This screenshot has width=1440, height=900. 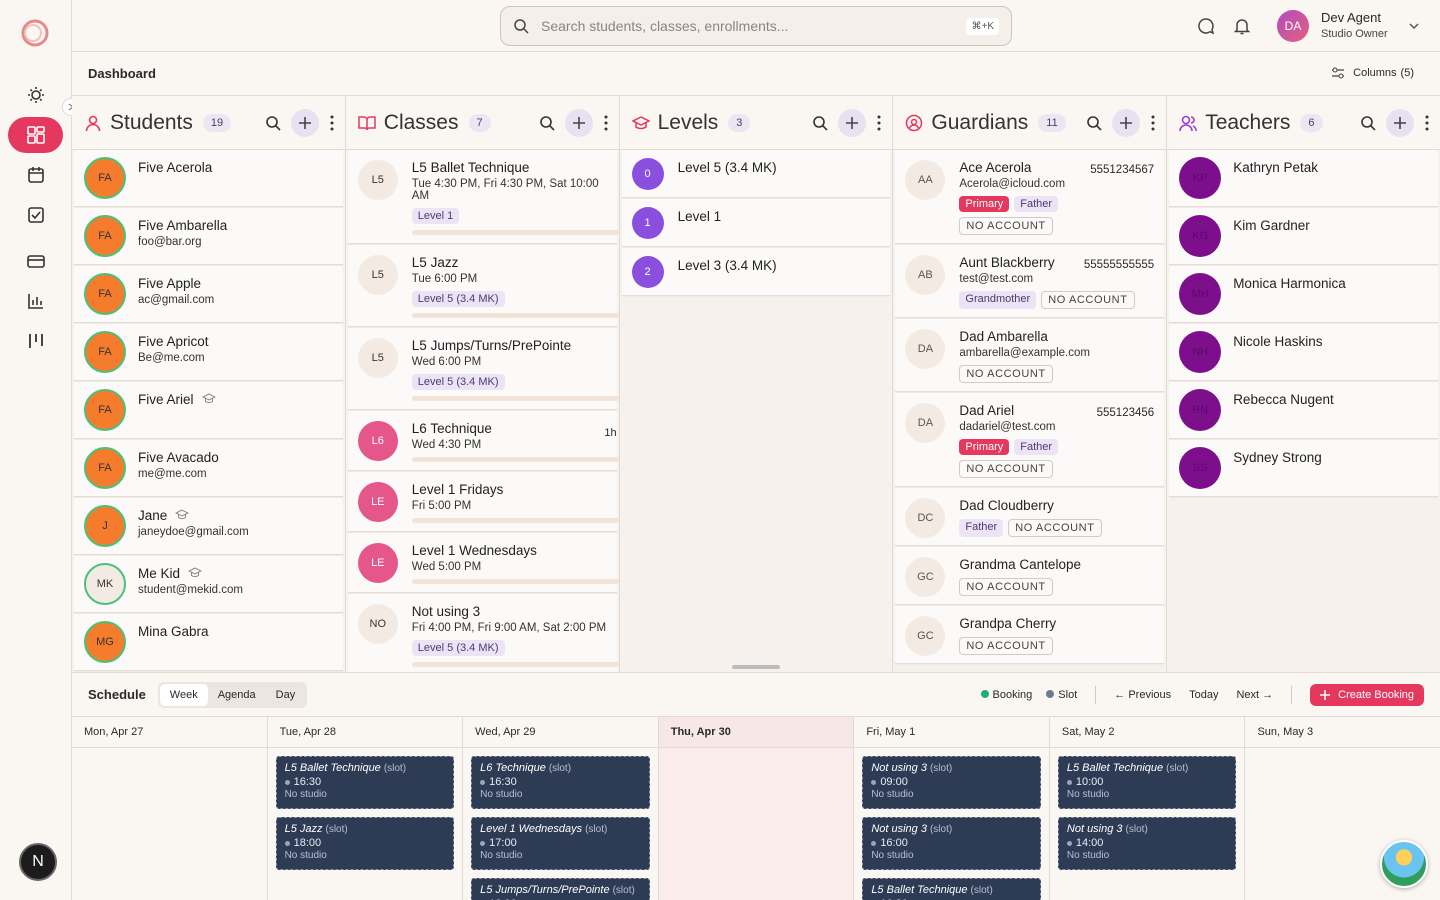 I want to click on item-name: Ace Acerola, so click(x=995, y=167).